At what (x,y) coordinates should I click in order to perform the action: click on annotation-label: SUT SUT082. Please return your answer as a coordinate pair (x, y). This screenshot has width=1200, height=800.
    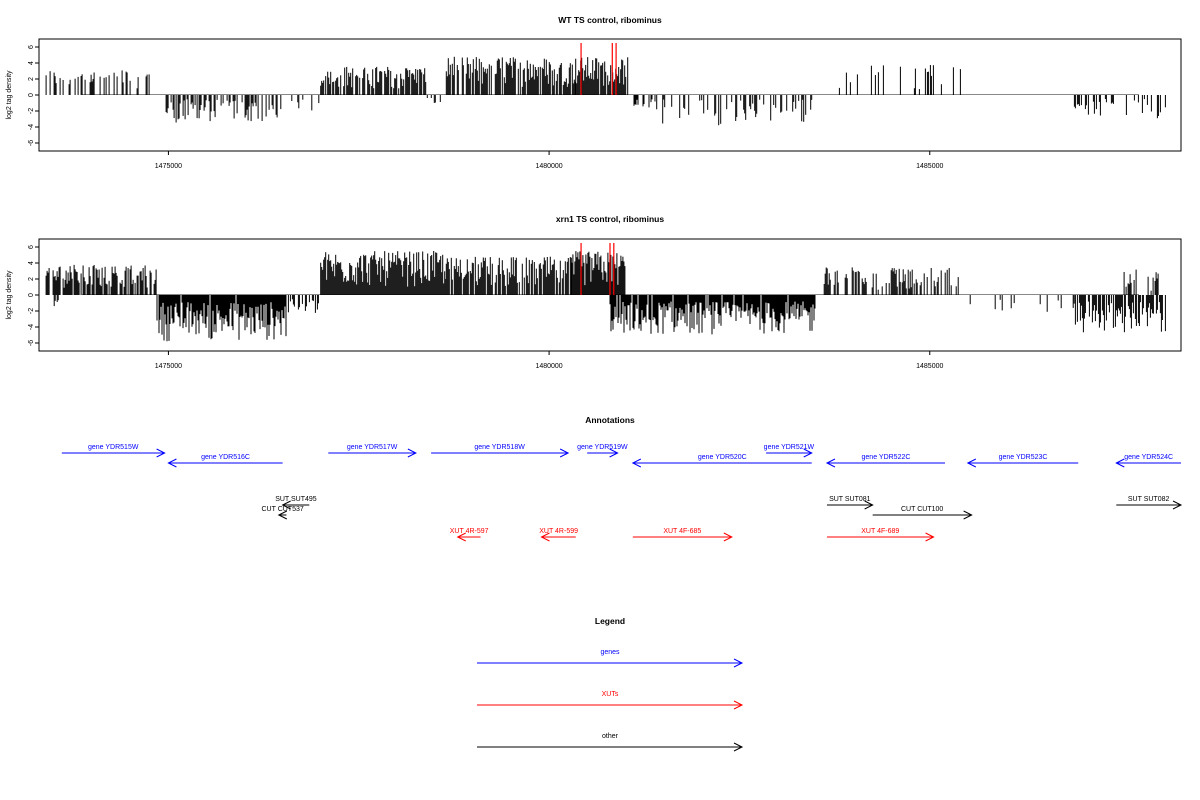
    Looking at the image, I should click on (1149, 499).